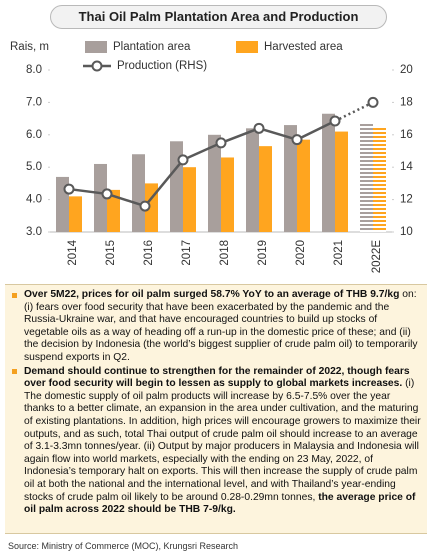 Image resolution: width=435 pixels, height=559 pixels. What do you see at coordinates (34, 167) in the screenshot?
I see `y-tick-label: 5.0` at bounding box center [34, 167].